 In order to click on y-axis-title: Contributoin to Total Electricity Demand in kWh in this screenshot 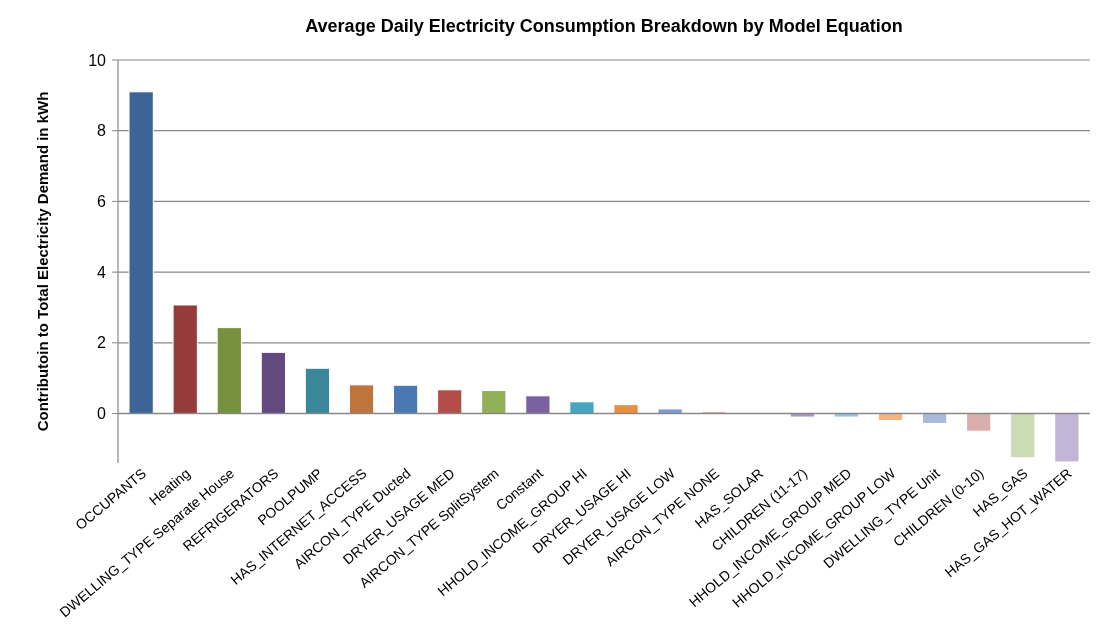, I will do `click(42, 261)`.